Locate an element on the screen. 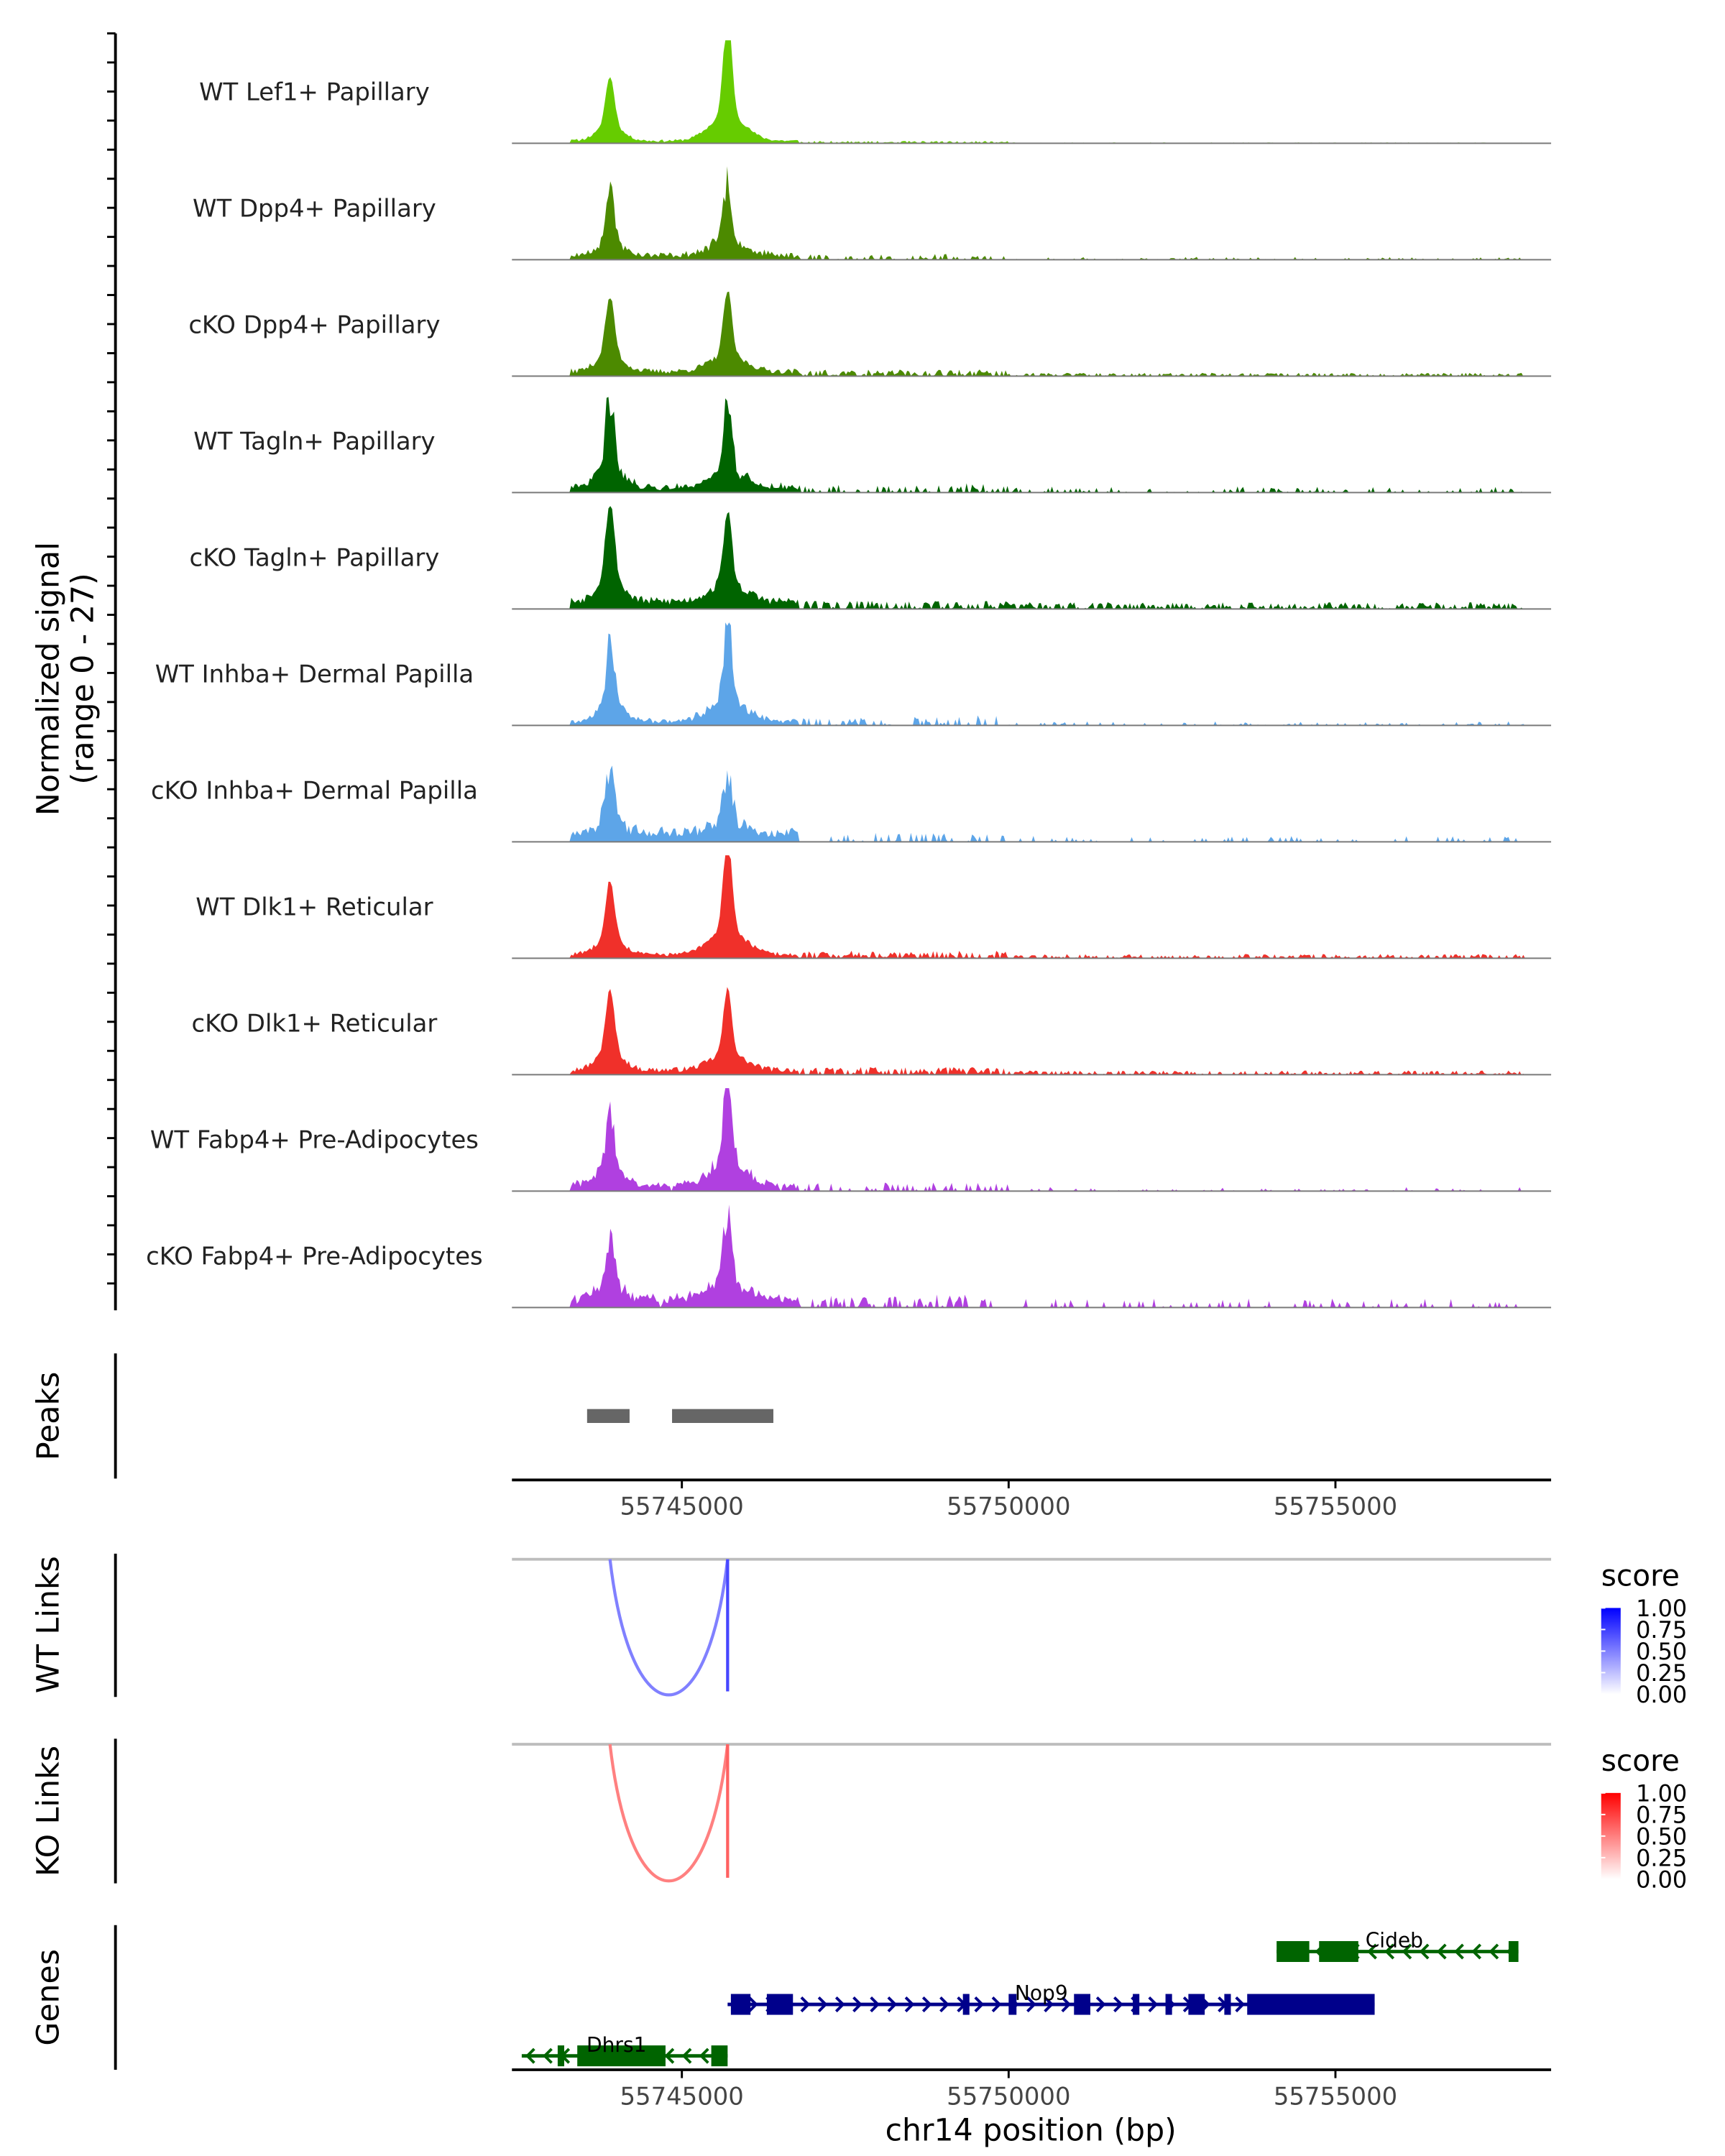 The height and width of the screenshot is (2156, 1725). x-axis-bottom-tick-label-1: 55750000 is located at coordinates (1008, 2096).